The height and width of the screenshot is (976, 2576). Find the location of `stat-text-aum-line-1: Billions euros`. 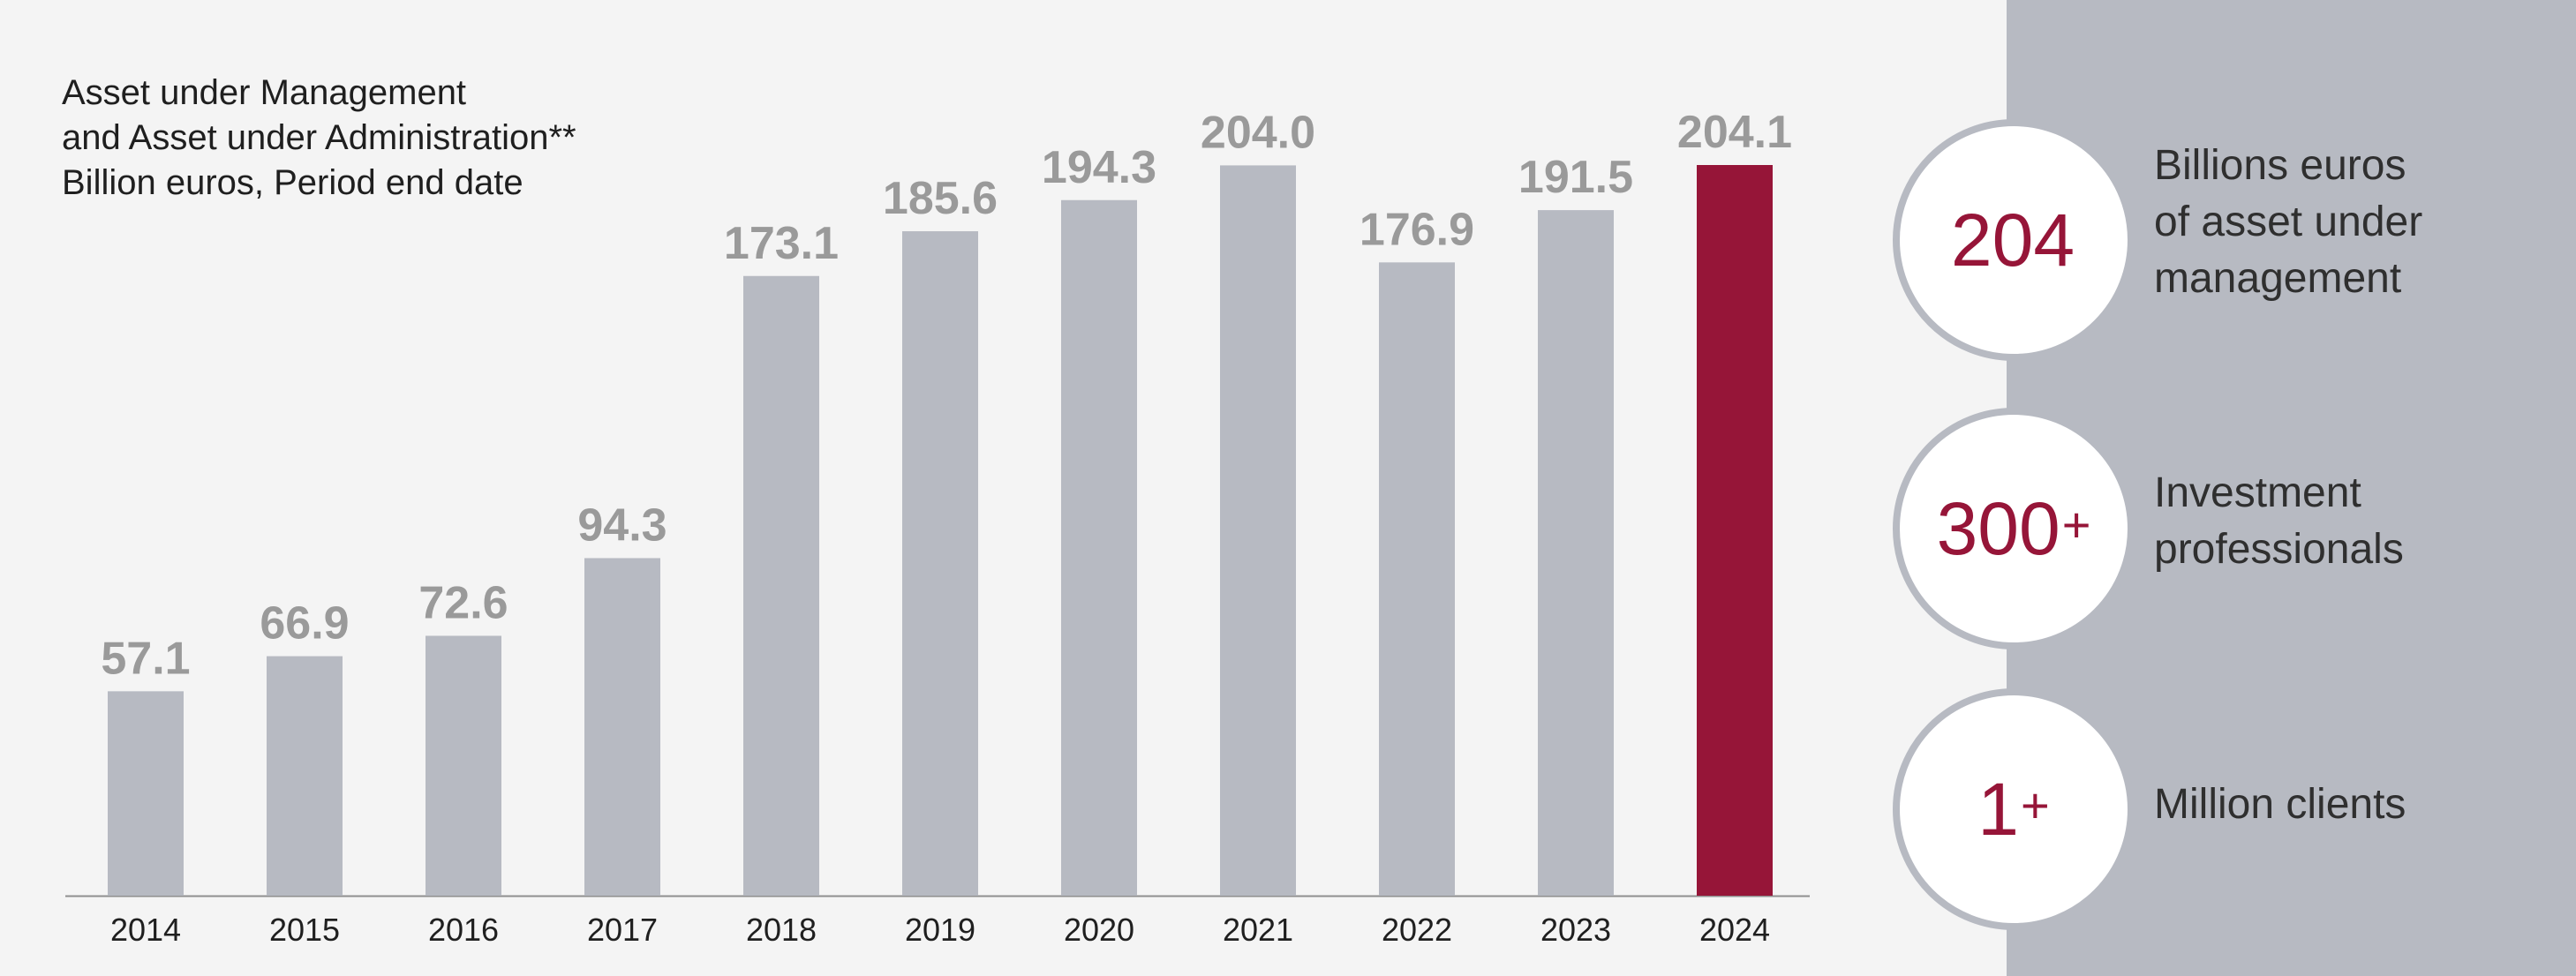

stat-text-aum-line-1: Billions euros is located at coordinates (2281, 165).